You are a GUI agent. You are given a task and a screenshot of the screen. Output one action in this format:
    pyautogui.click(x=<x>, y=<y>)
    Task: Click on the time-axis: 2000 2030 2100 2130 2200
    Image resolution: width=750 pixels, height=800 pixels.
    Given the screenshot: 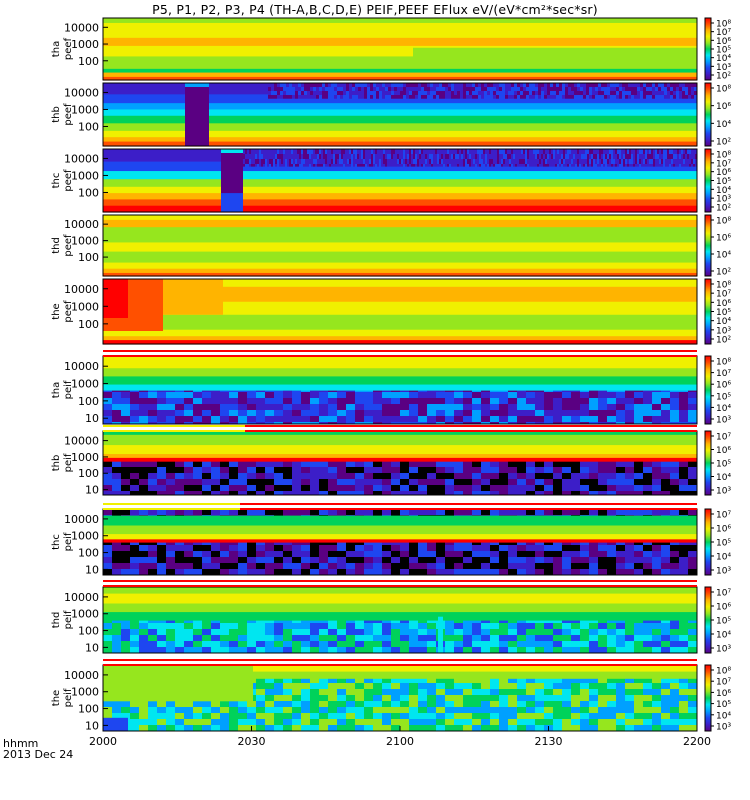 What is the action you would take?
    pyautogui.click(x=400, y=737)
    